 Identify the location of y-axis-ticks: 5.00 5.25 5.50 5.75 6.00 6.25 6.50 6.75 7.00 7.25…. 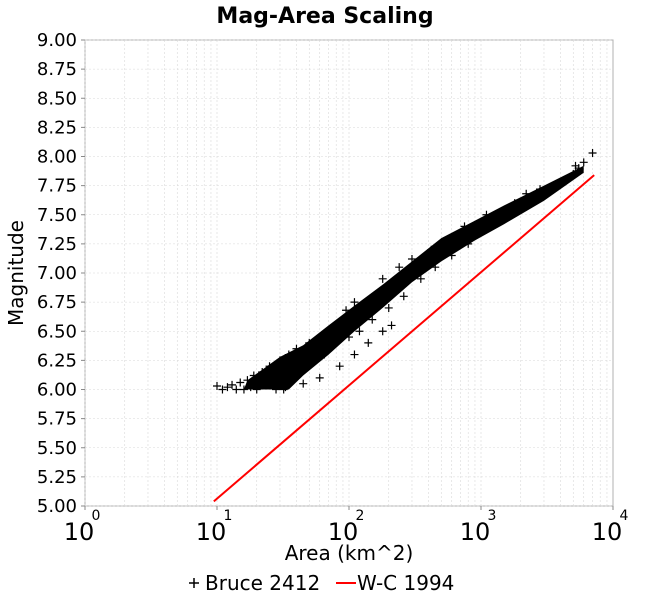
(61, 273).